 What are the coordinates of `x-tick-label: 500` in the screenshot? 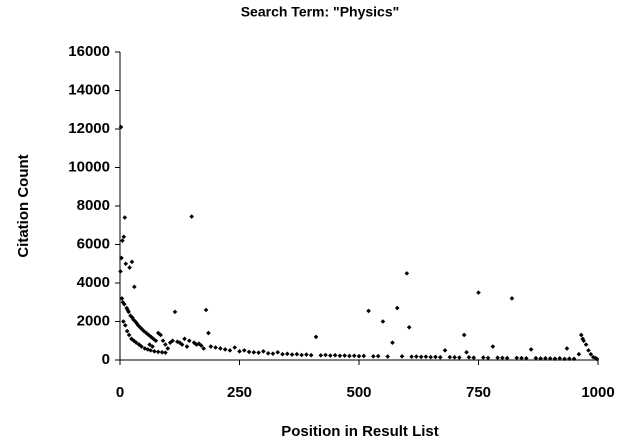 It's located at (358, 392).